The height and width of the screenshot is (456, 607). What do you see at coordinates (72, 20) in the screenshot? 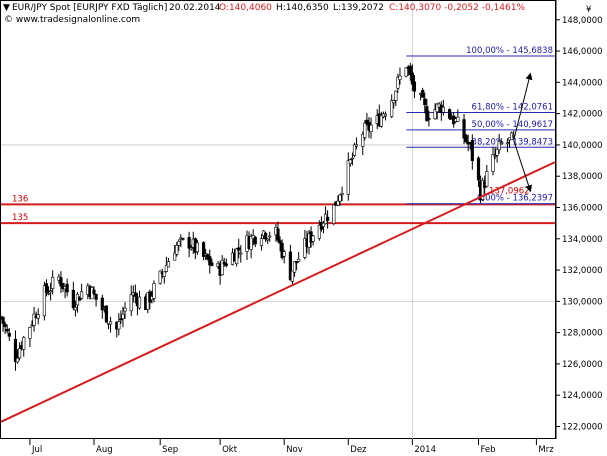
I see `copyright-text: © www.tradesignalonline.com` at bounding box center [72, 20].